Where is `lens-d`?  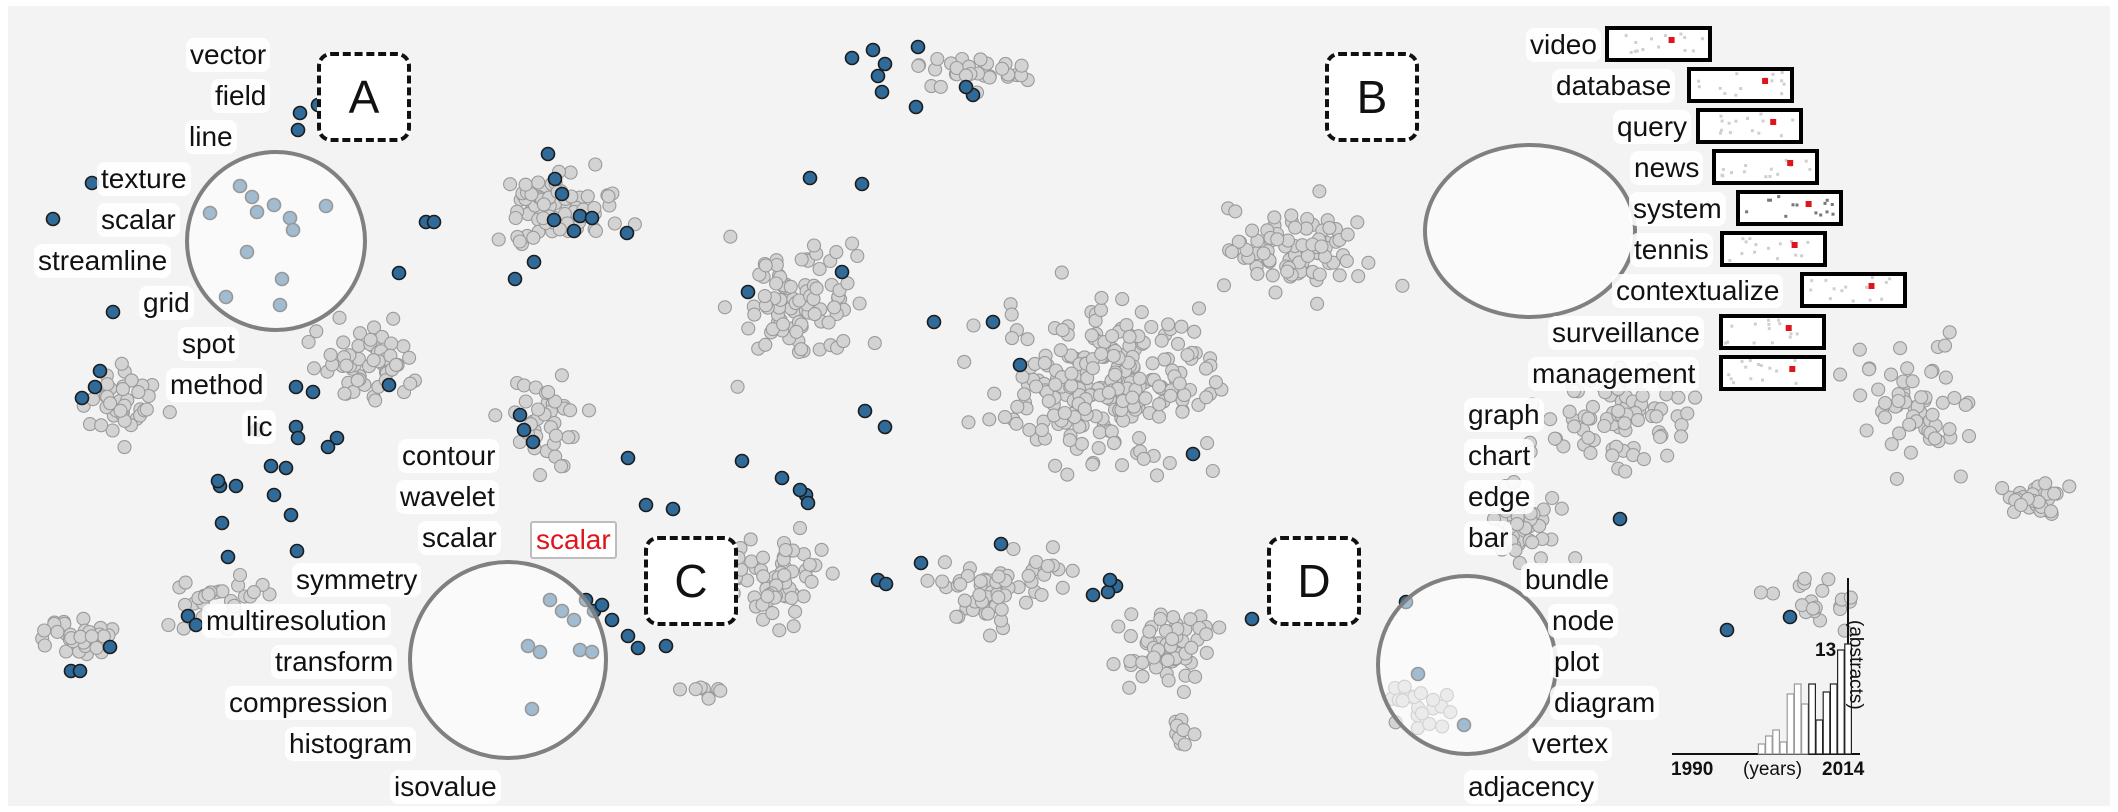
lens-d is located at coordinates (1467, 665).